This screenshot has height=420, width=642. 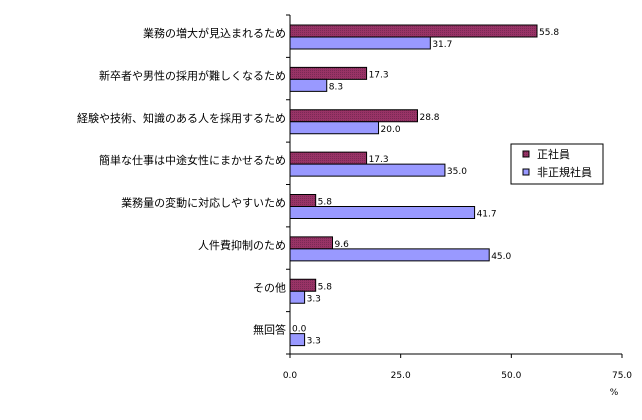 I want to click on x-tick-label: 50.0, so click(x=511, y=376).